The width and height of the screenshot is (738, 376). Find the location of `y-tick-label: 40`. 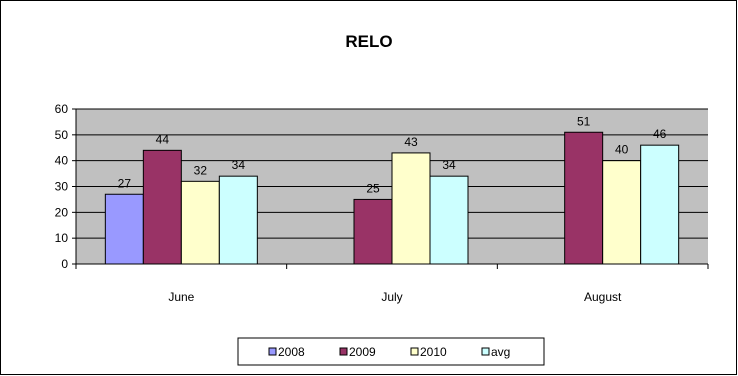

y-tick-label: 40 is located at coordinates (62, 161).